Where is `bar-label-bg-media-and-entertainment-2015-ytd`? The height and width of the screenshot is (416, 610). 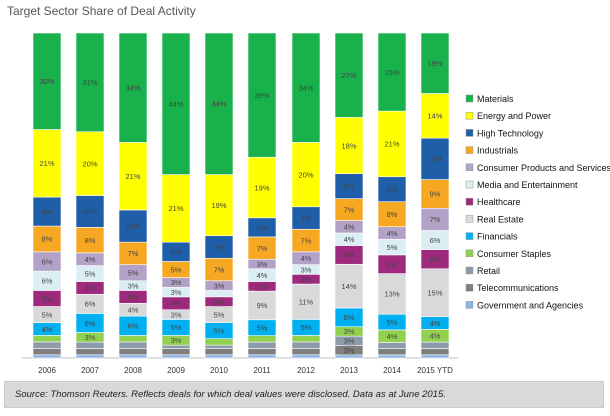
bar-label-bg-media-and-entertainment-2015-ytd is located at coordinates (435, 240).